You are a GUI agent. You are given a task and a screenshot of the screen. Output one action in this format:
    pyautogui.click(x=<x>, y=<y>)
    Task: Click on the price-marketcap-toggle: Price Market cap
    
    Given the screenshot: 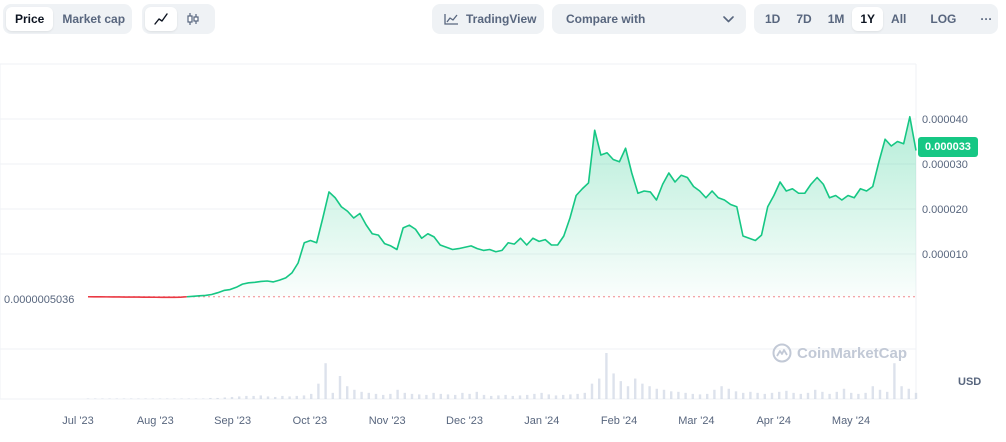 What is the action you would take?
    pyautogui.click(x=67, y=19)
    